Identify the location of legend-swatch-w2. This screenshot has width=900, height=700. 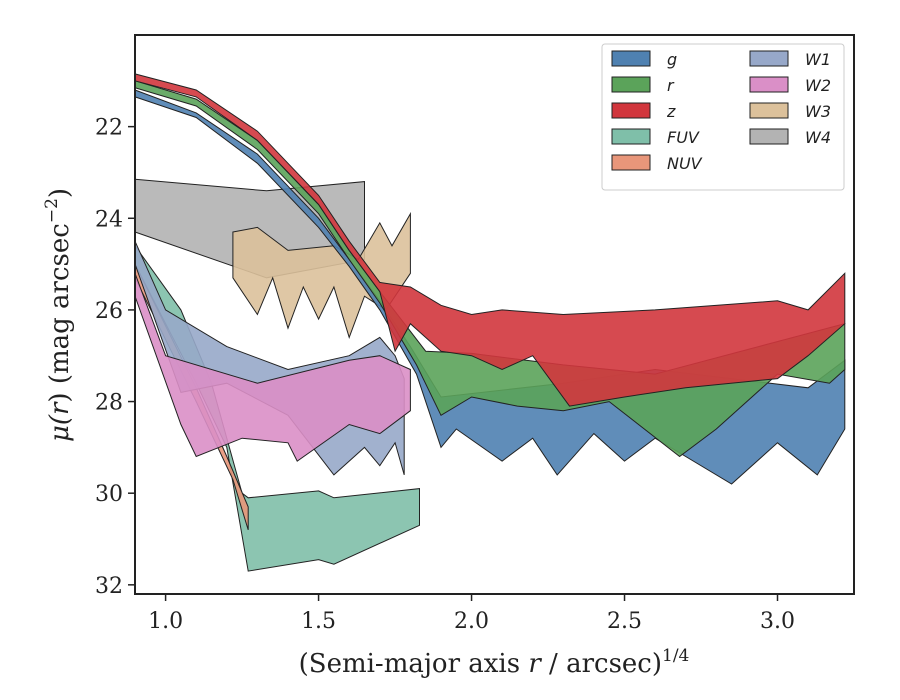
(769, 84).